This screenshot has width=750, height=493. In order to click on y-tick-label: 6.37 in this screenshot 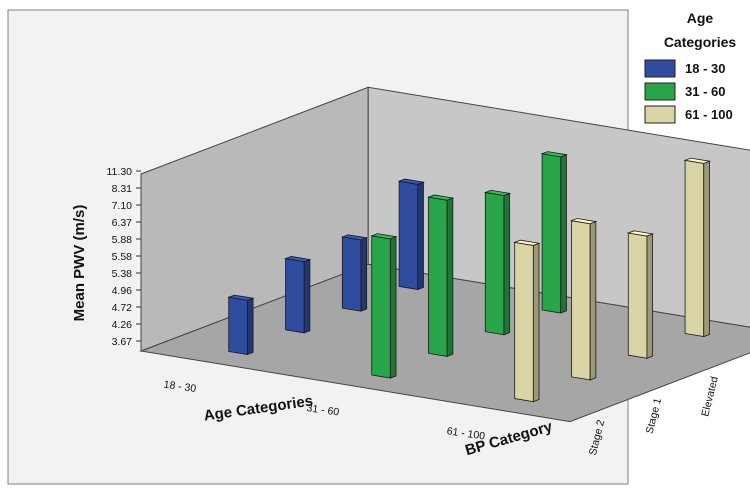, I will do `click(122, 223)`.